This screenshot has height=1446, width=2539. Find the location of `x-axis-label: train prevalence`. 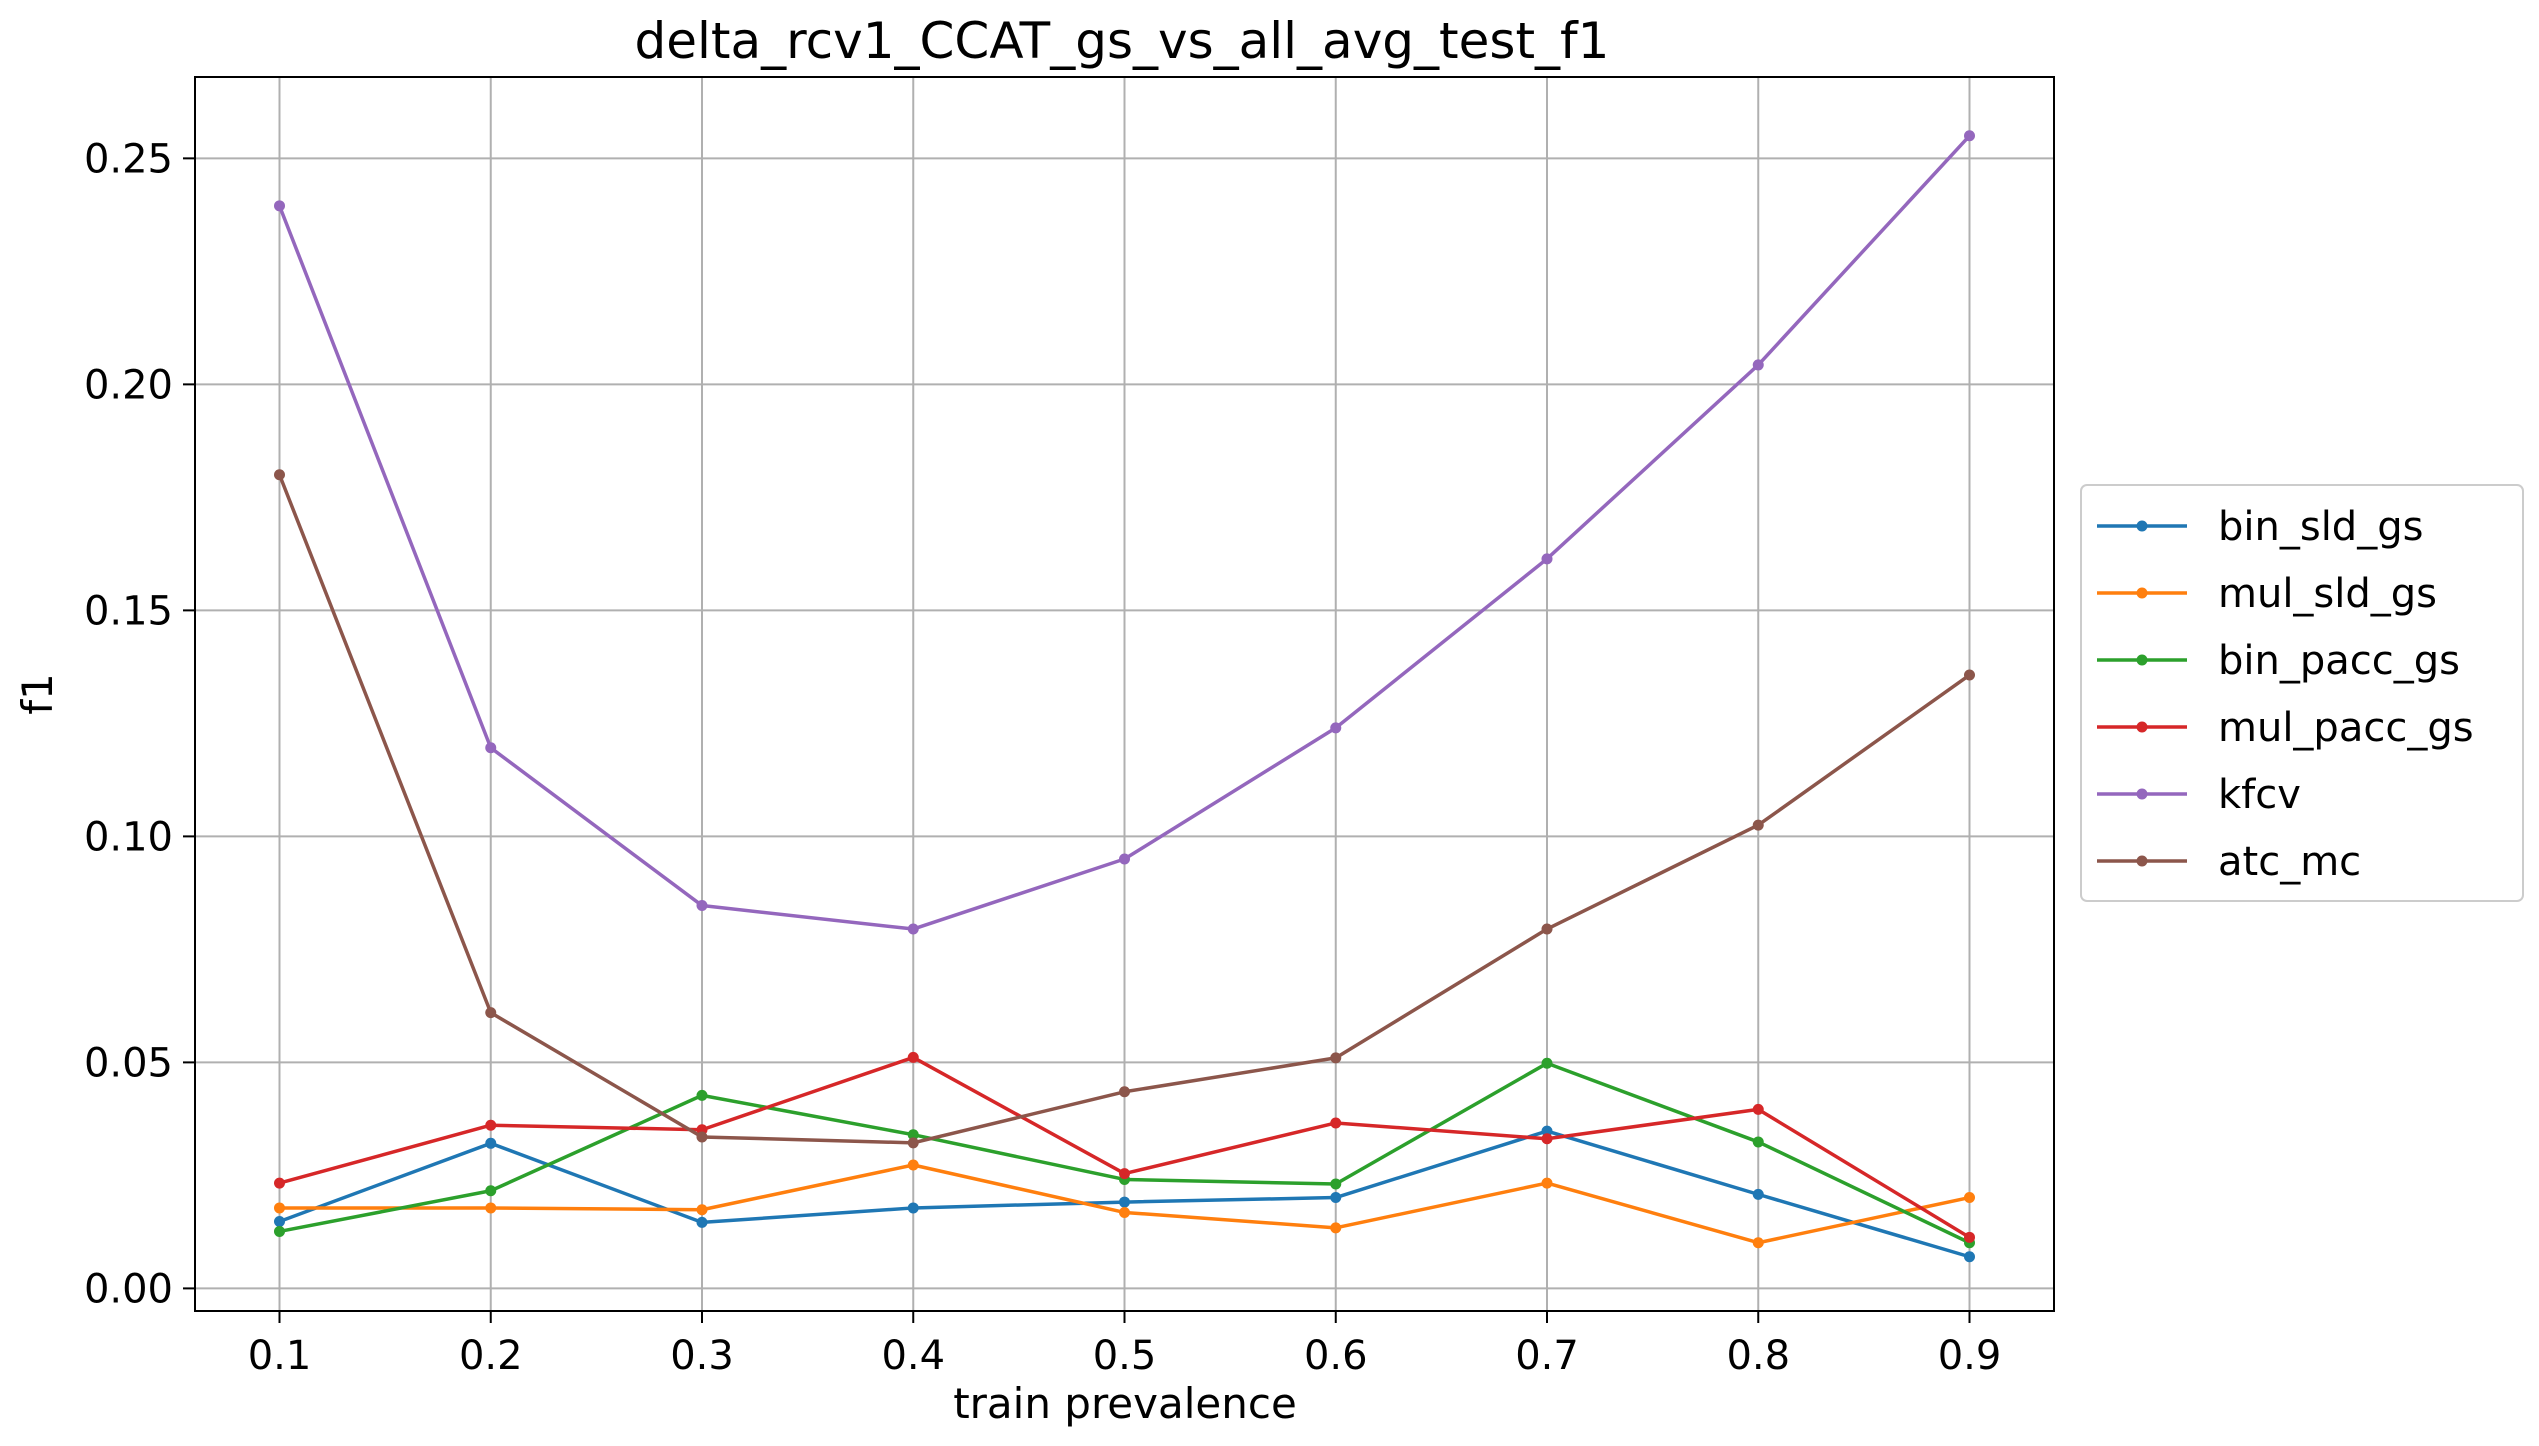

x-axis-label: train prevalence is located at coordinates (1125, 1403).